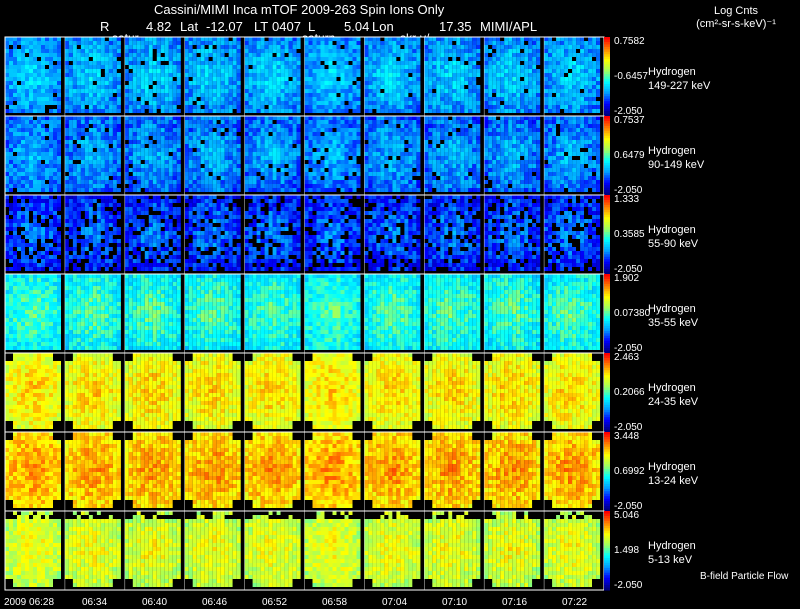 The width and height of the screenshot is (800, 609). What do you see at coordinates (672, 309) in the screenshot?
I see `species-name: Hydrogen` at bounding box center [672, 309].